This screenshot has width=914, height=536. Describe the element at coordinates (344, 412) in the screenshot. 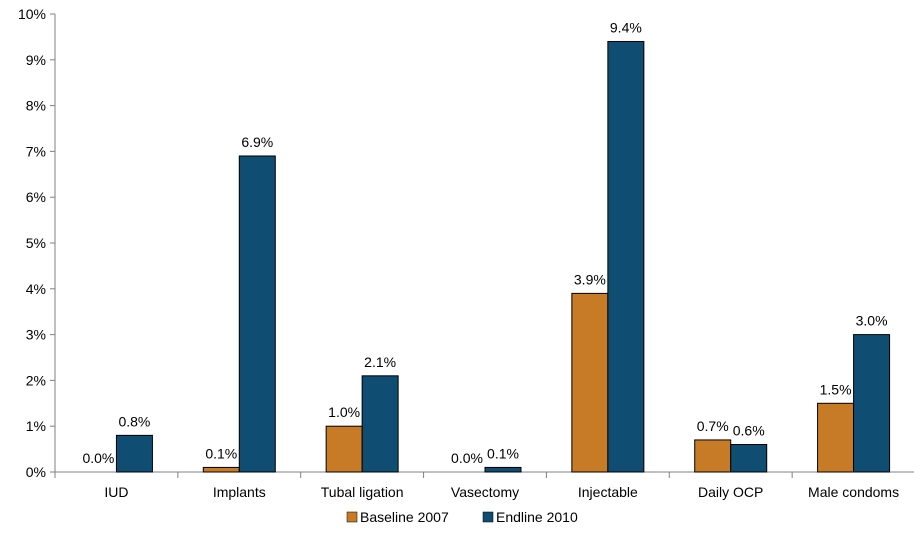

I see `data-label: 1.0%` at that location.